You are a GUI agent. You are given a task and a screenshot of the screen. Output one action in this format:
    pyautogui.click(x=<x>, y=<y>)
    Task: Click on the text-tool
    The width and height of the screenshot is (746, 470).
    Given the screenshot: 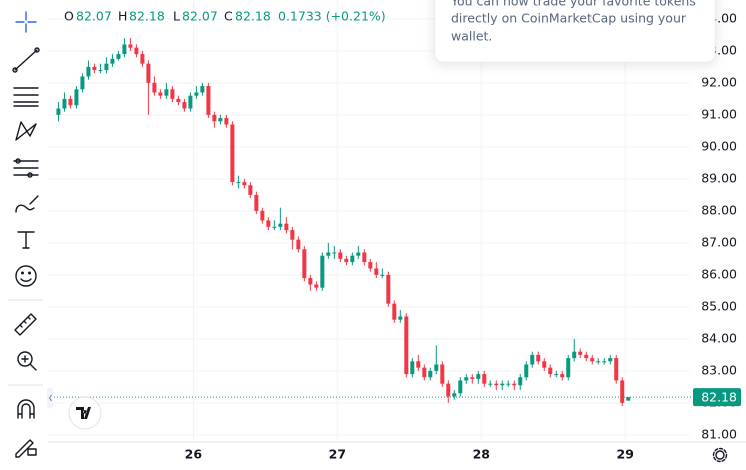 What is the action you would take?
    pyautogui.click(x=26, y=240)
    